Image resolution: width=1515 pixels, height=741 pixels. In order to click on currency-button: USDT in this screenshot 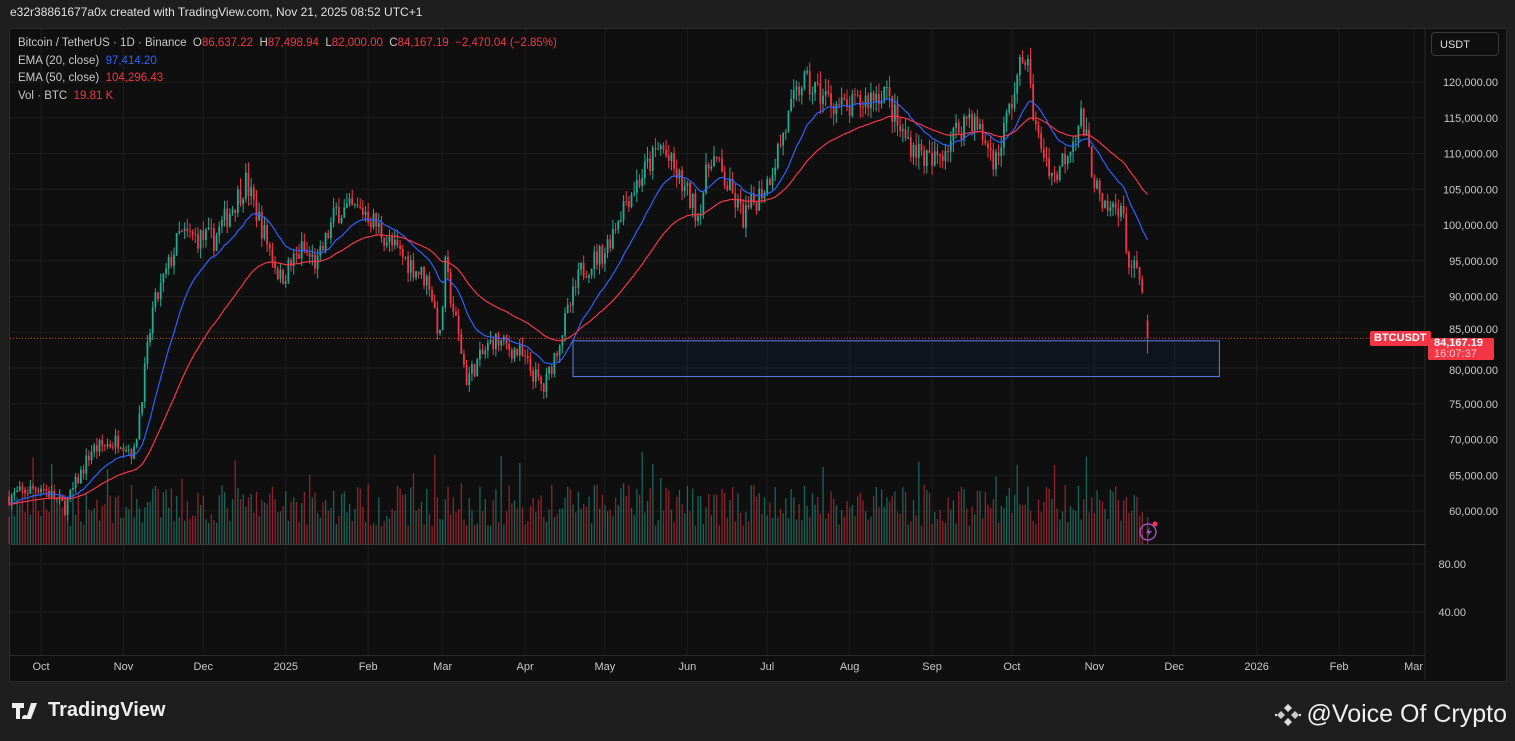, I will do `click(1465, 44)`.